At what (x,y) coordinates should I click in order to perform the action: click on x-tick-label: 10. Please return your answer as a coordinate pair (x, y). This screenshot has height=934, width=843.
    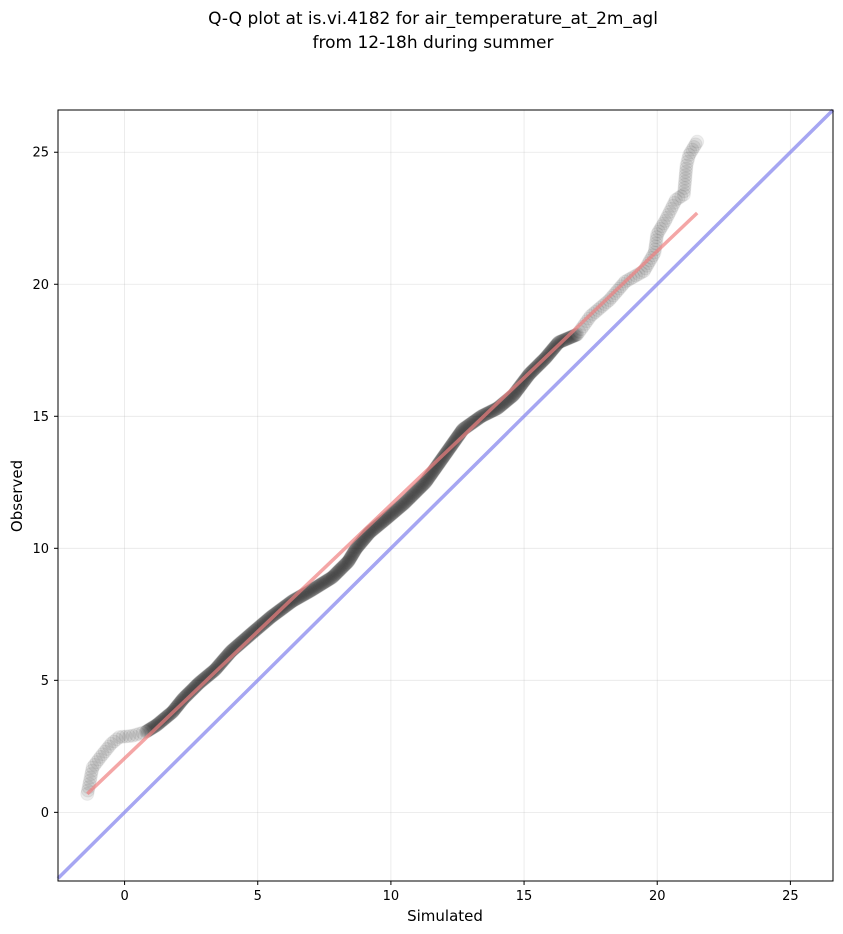
    Looking at the image, I should click on (391, 896).